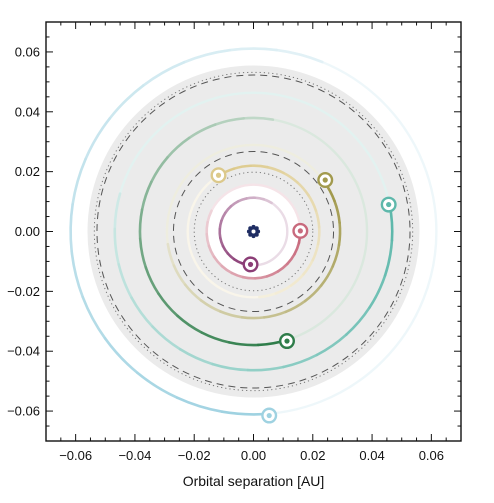  What do you see at coordinates (23, 351) in the screenshot?
I see `y-tick-label: −0.04` at bounding box center [23, 351].